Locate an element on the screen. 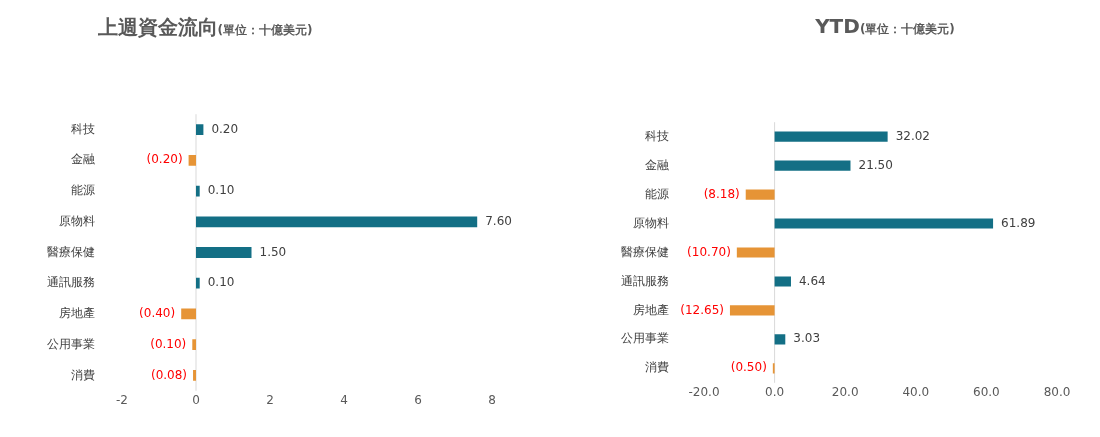 The image size is (1100, 437). x-tick-label: 0.0 is located at coordinates (775, 392).